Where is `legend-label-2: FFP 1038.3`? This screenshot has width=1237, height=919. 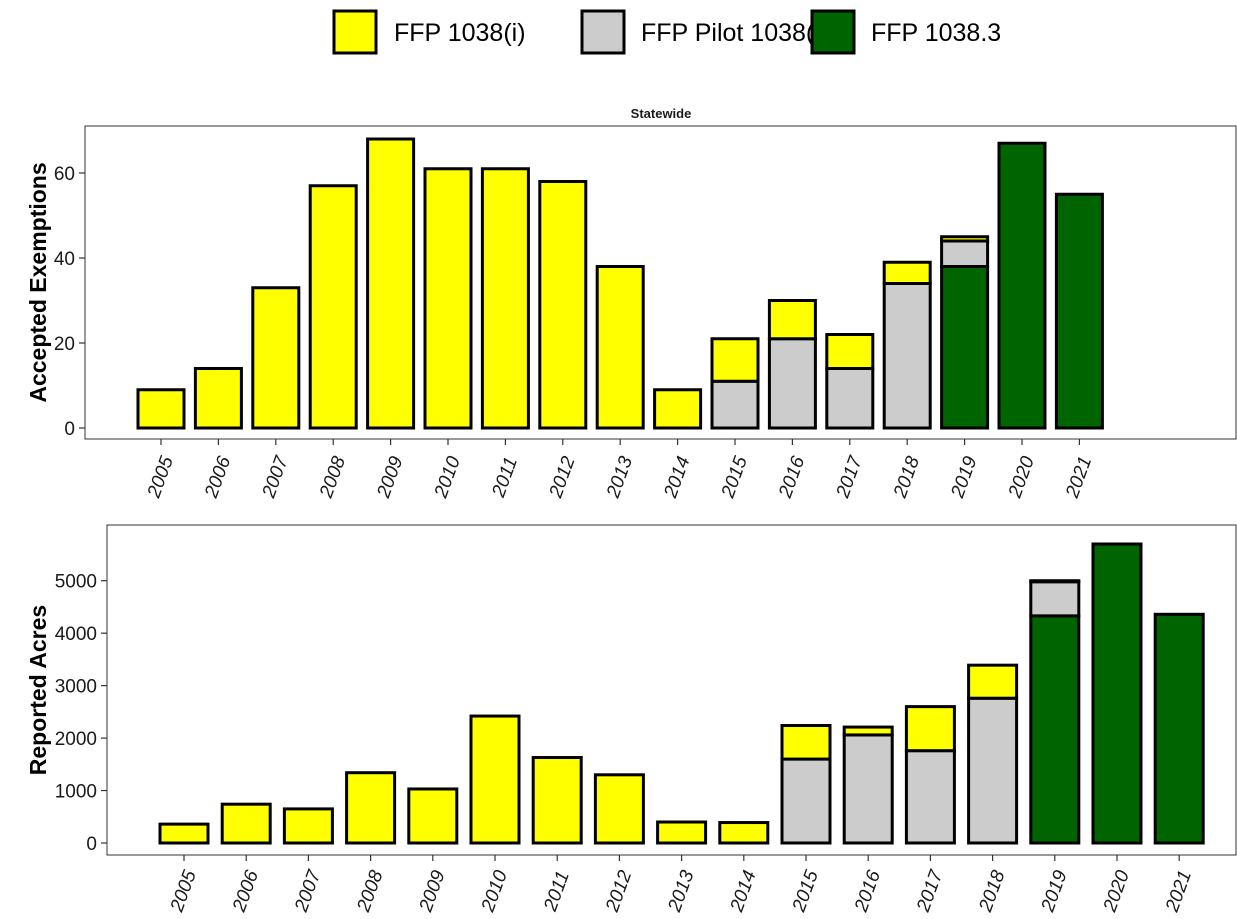
legend-label-2: FFP 1038.3 is located at coordinates (936, 33).